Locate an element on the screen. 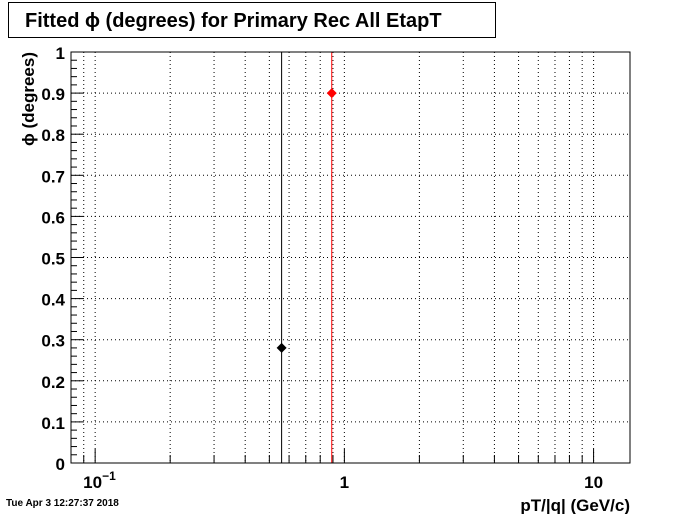 Image resolution: width=700 pixels, height=514 pixels. y-tick-label: 1 is located at coordinates (60, 53).